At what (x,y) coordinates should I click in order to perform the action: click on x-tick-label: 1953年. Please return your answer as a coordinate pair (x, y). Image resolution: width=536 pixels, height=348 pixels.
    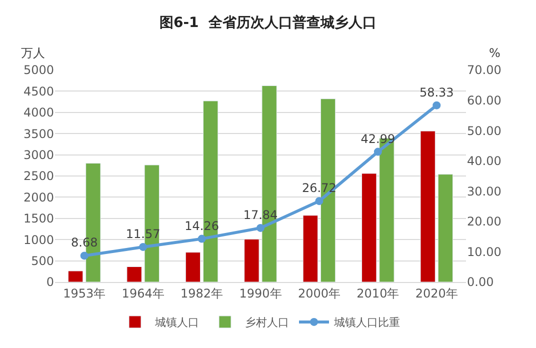
    Looking at the image, I should click on (84, 293).